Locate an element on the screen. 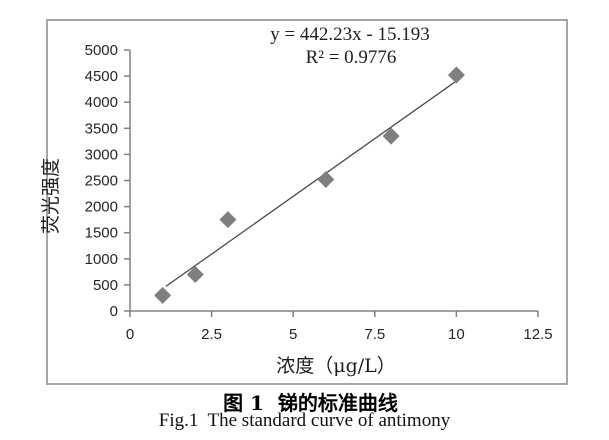 The height and width of the screenshot is (440, 609). x-axis-tick-label: 0 is located at coordinates (130, 334).